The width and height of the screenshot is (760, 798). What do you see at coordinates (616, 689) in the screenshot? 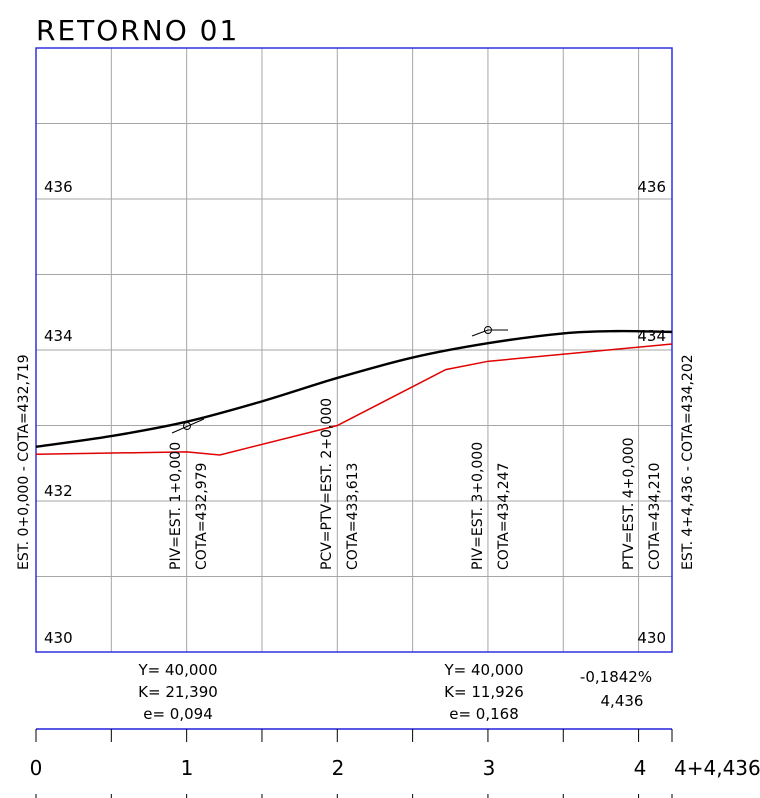
I see `final-grade: -0,1842% 4,436` at bounding box center [616, 689].